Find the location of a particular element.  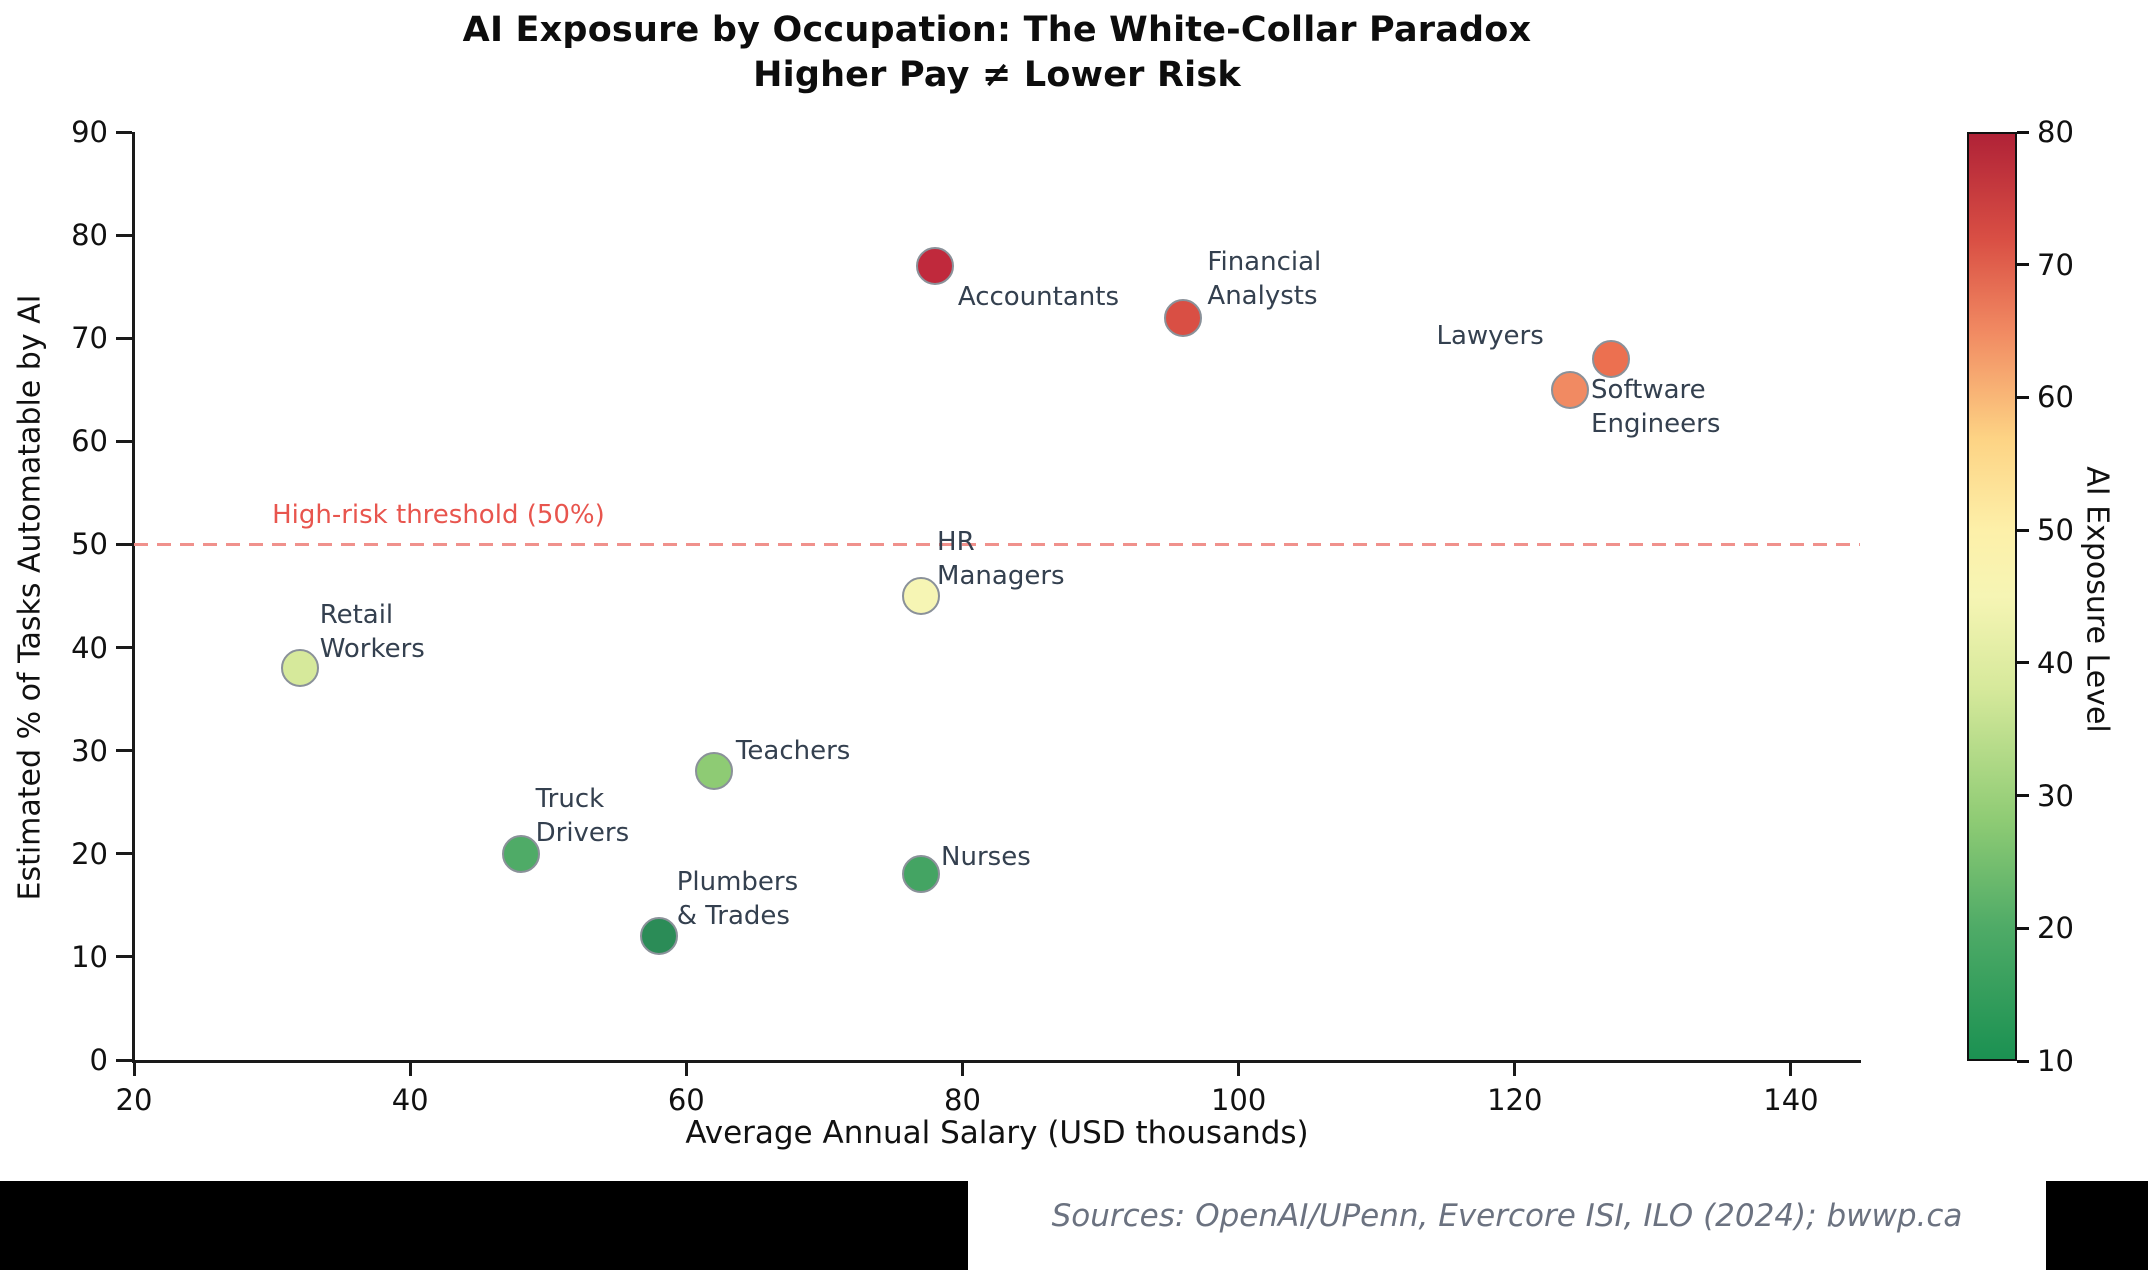

colorbar-tick-label: 50 is located at coordinates (2055, 530).